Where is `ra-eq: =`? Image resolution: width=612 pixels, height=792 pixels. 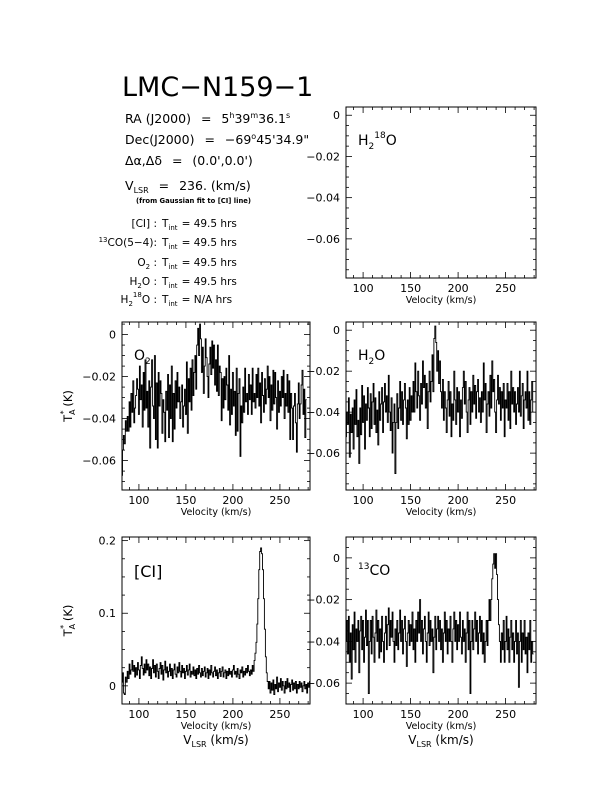
ra-eq: = is located at coordinates (206, 118).